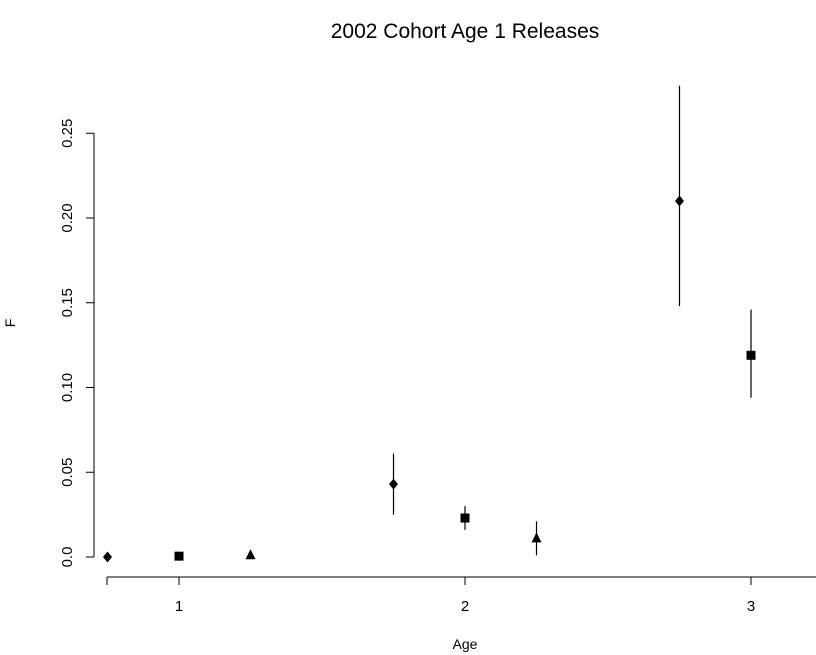 Image resolution: width=816 pixels, height=655 pixels. Describe the element at coordinates (465, 31) in the screenshot. I see `chart-title: 2002 Cohort Age 1 Releases` at that location.